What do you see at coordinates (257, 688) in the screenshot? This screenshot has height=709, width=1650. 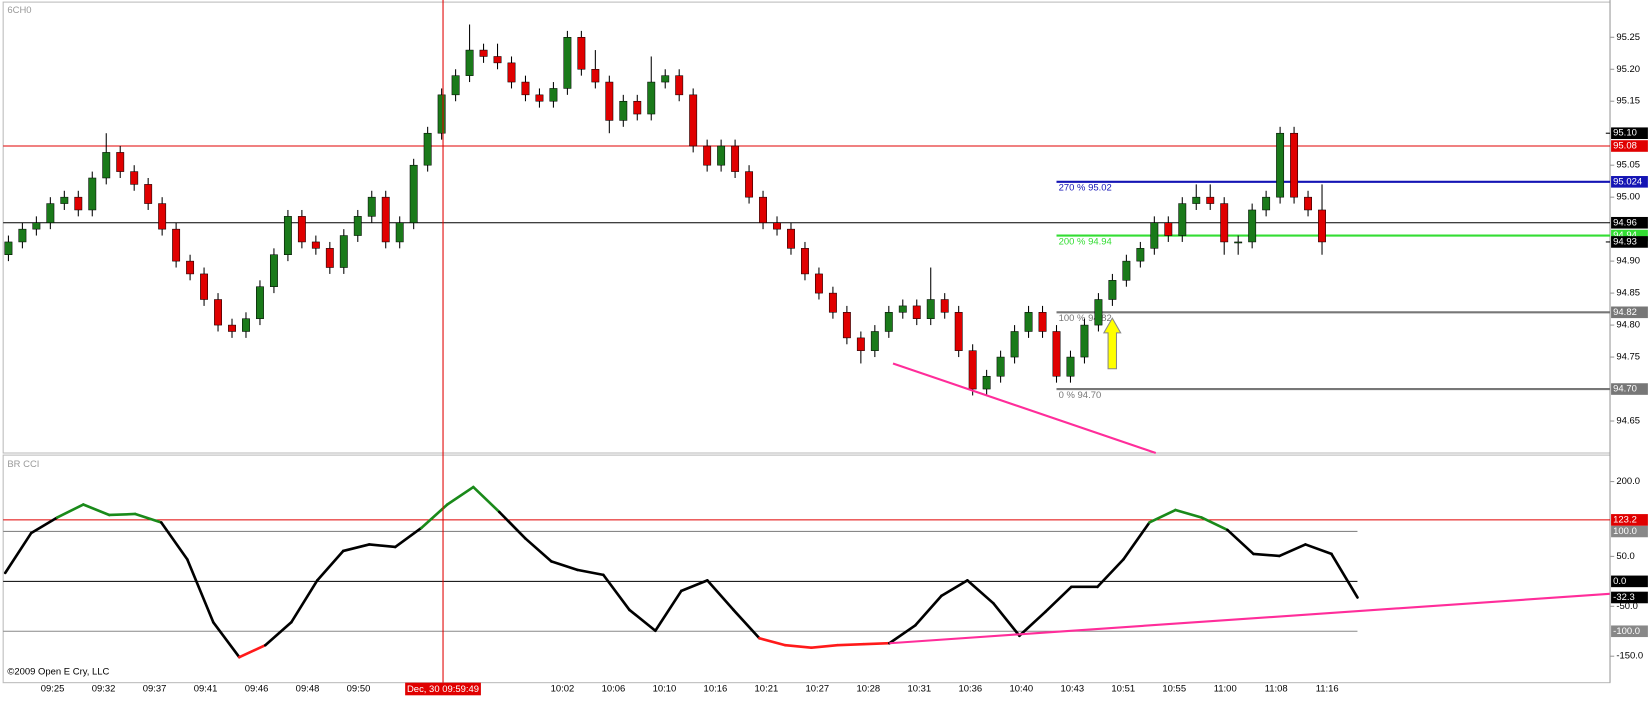 I see `x-tick-label: 09:46` at bounding box center [257, 688].